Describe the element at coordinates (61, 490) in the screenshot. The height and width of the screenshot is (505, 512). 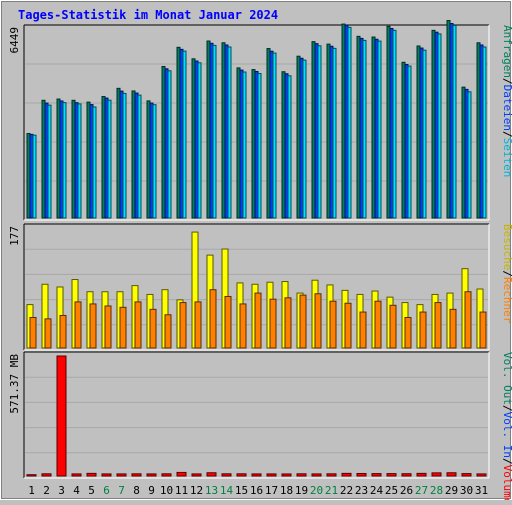
I see `x-tick-label-day-3: 3` at that location.